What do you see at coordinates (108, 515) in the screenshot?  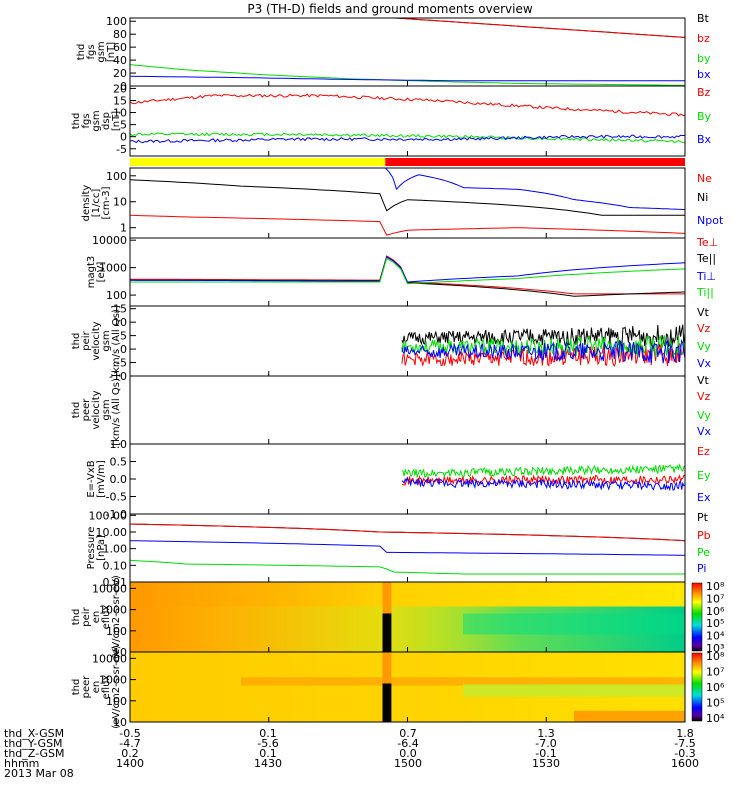 I see `y-tick-label: 100.00` at bounding box center [108, 515].